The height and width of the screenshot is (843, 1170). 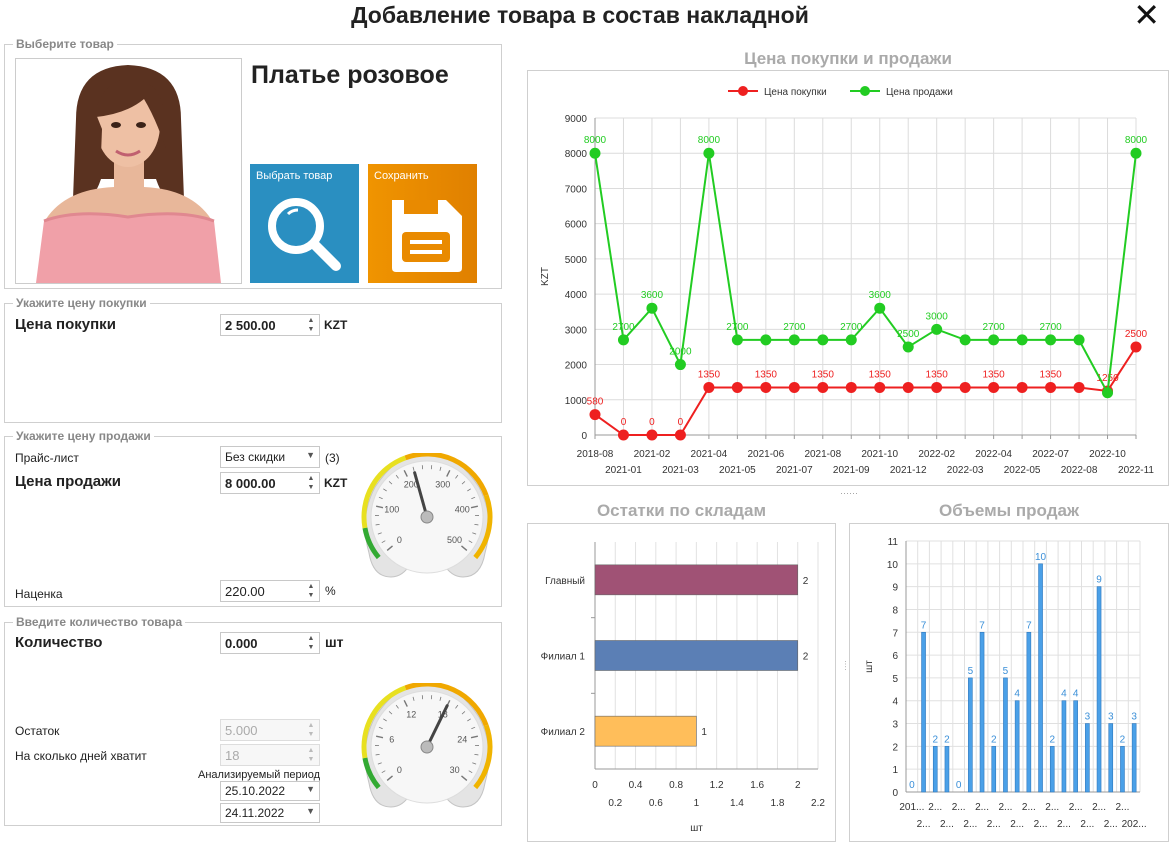 What do you see at coordinates (576, 189) in the screenshot?
I see `y-tick-label: 7000` at bounding box center [576, 189].